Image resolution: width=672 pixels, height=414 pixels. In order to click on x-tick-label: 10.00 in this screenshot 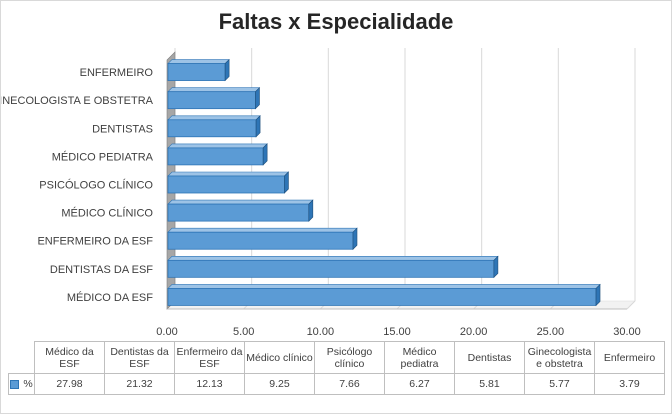, I will do `click(321, 332)`.